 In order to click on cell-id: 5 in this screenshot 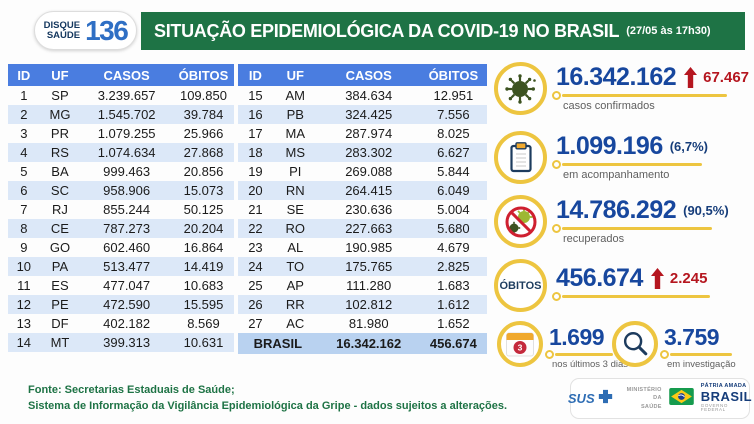, I will do `click(24, 171)`.